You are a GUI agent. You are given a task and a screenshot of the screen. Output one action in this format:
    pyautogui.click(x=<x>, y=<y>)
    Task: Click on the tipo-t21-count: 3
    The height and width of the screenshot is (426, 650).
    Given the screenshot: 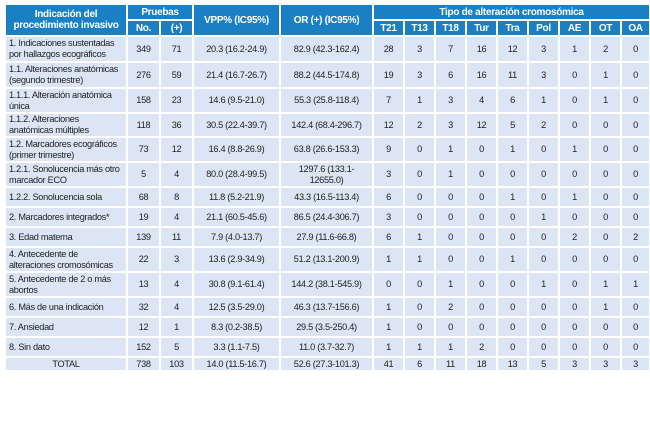 What is the action you would take?
    pyautogui.click(x=388, y=174)
    